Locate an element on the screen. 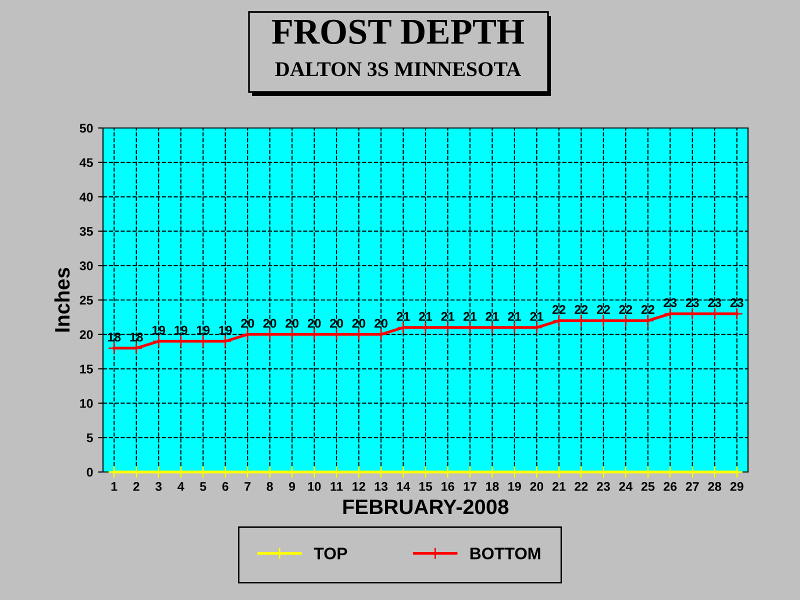  x-tick-label: 28 is located at coordinates (715, 486).